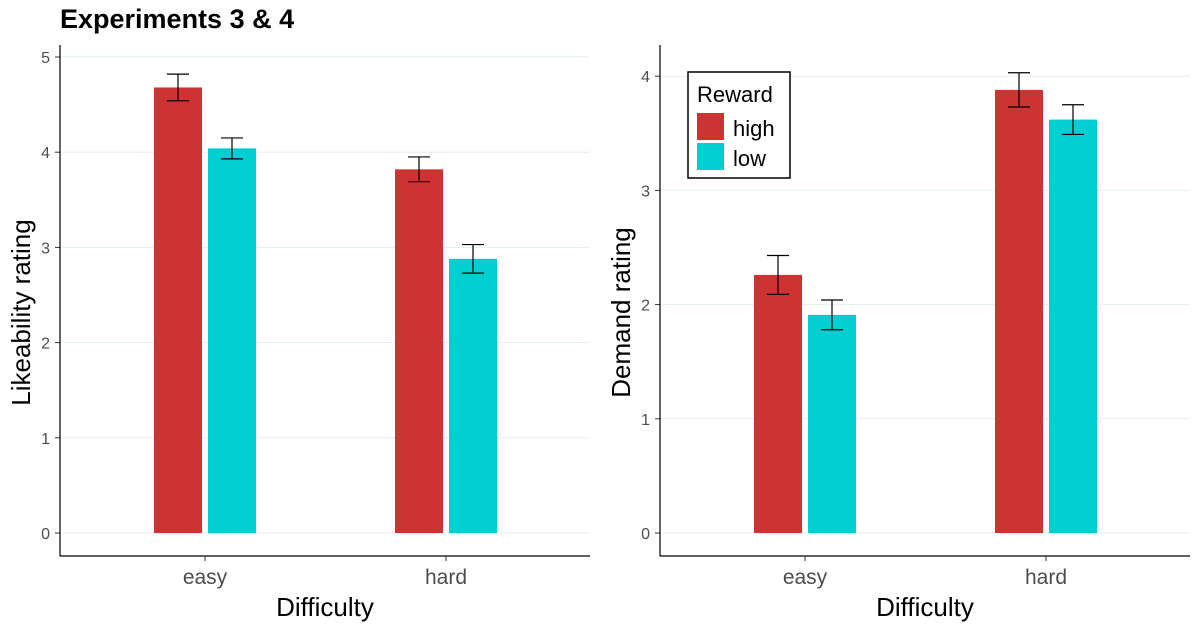 The width and height of the screenshot is (1200, 631). I want to click on legend-label-high: high, so click(754, 128).